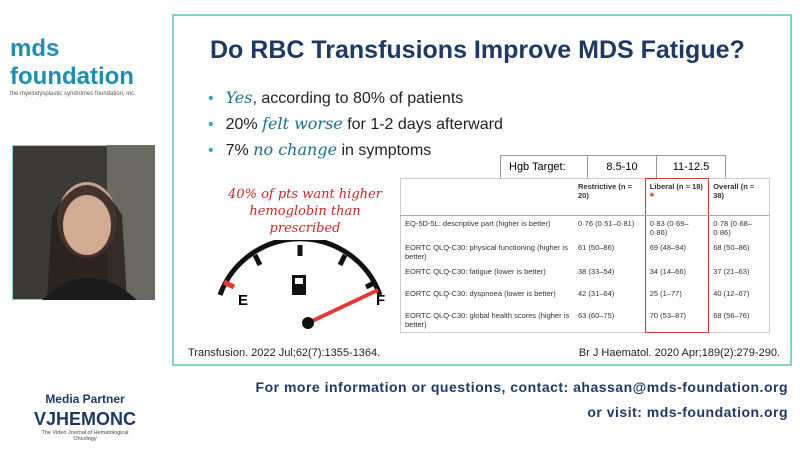 Image resolution: width=800 pixels, height=450 pixels. What do you see at coordinates (596, 271) in the screenshot?
I see `cell: 38 (33–54)` at bounding box center [596, 271].